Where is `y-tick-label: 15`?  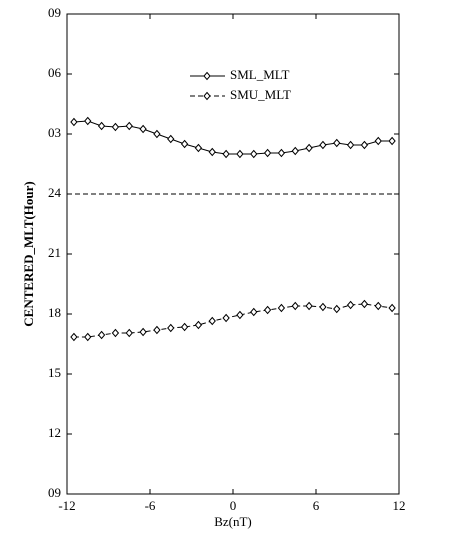
y-tick-label: 15 is located at coordinates (54, 372).